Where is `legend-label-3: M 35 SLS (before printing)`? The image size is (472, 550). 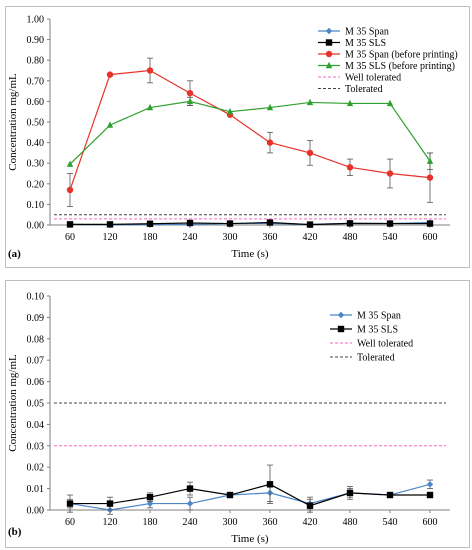
legend-label-3: M 35 SLS (before printing) is located at coordinates (400, 66).